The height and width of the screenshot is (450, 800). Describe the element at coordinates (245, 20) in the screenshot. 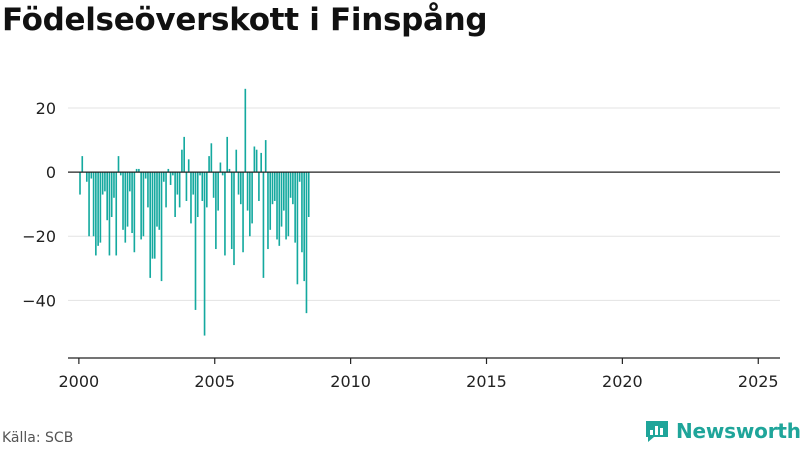

I see `chart-title: Födelseöverskott i Finspång` at that location.